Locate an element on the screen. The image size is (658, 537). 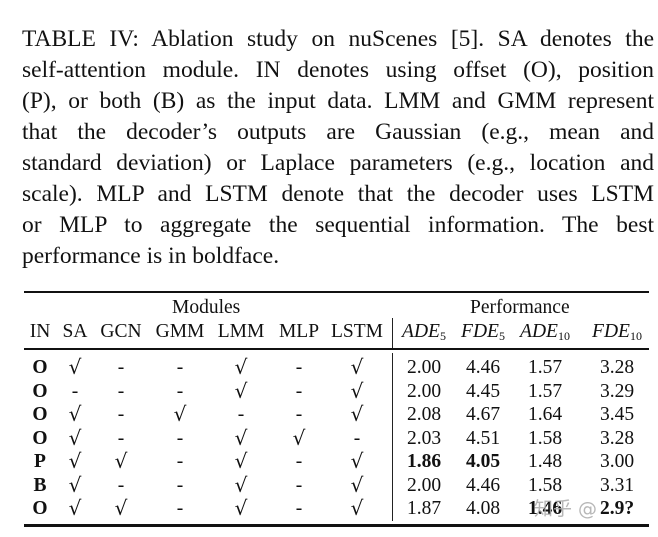
table-cell-ade10: 1.57 is located at coordinates (545, 391).